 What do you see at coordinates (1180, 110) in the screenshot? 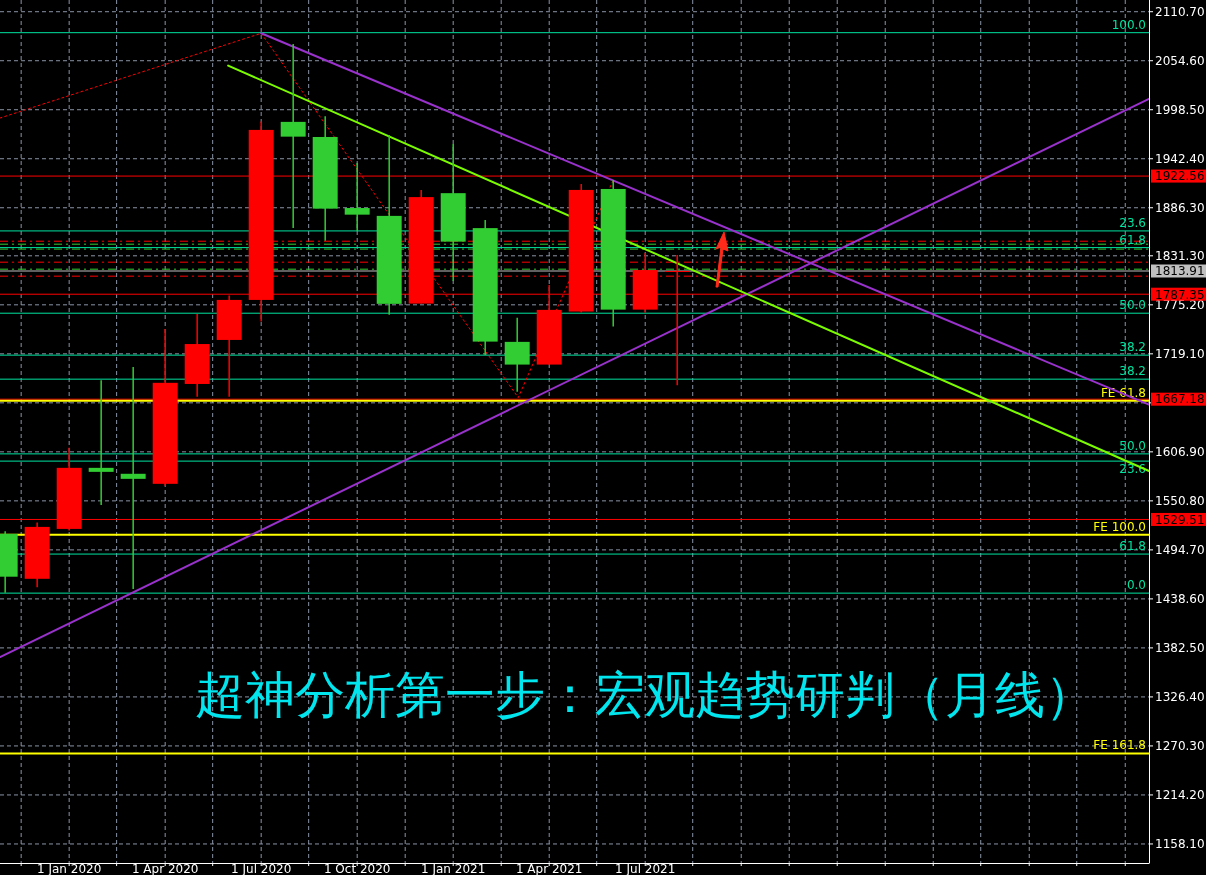
I see `y-tick-label: 1998.50` at bounding box center [1180, 110].